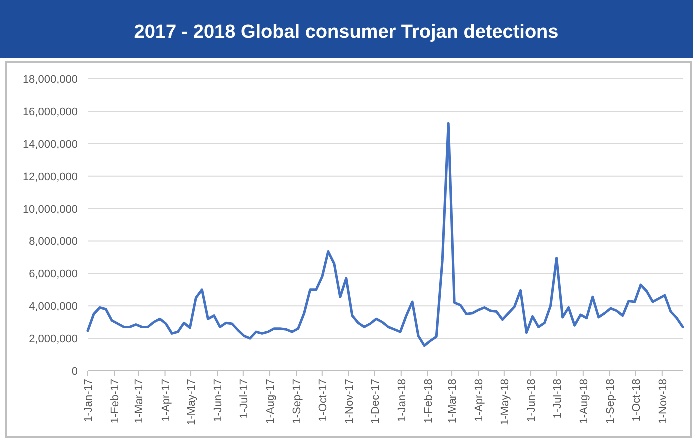  I want to click on x-tick-label: 1-Sep-18, so click(611, 401).